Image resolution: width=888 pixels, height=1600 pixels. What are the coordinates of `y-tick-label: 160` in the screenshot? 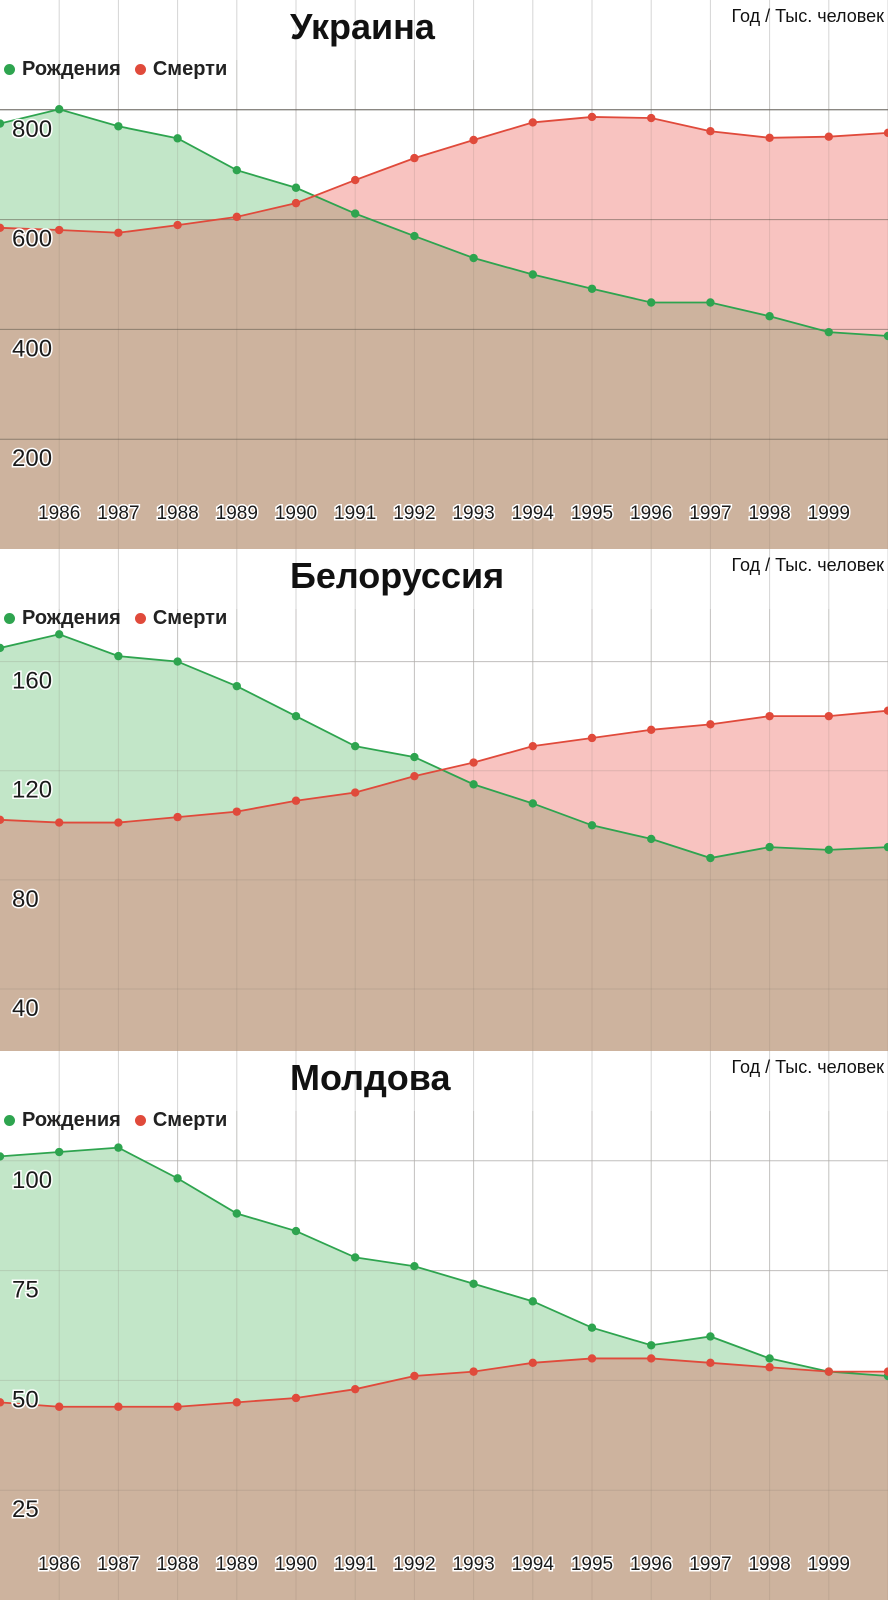 It's located at (32, 681).